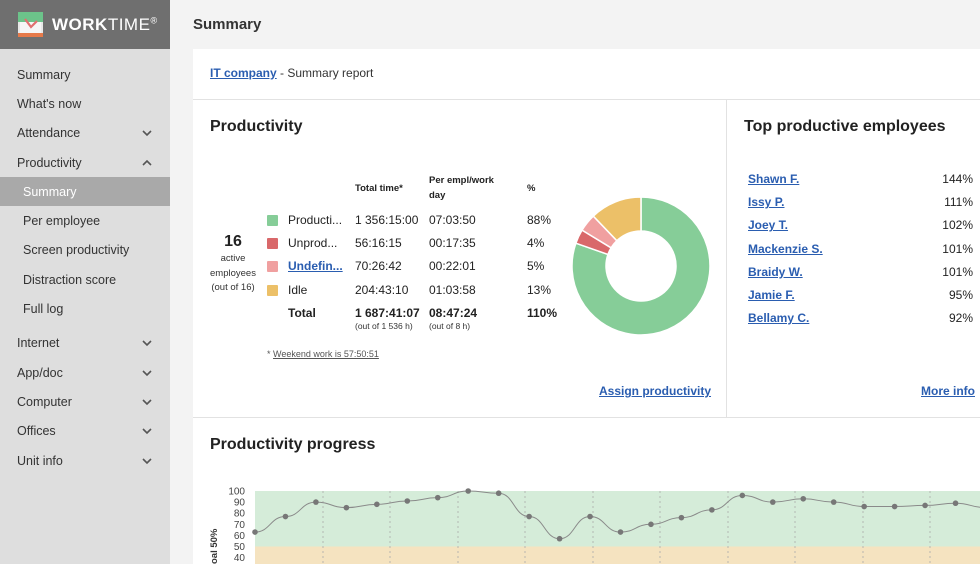  Describe the element at coordinates (326, 354) in the screenshot. I see `weekend-link: Weekend work is 57:50:51` at that location.